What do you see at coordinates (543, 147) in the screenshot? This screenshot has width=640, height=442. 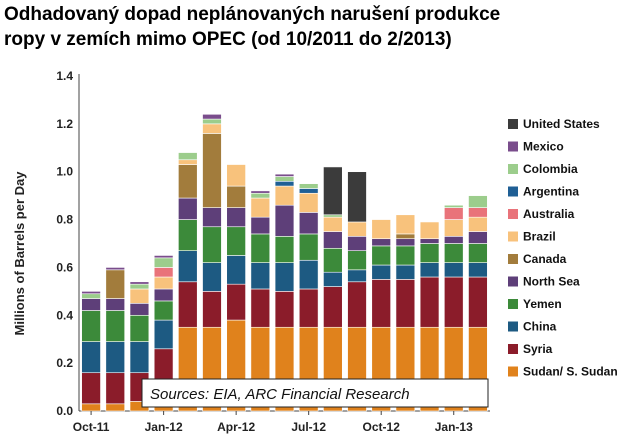 I see `legend-label: Mexico` at bounding box center [543, 147].